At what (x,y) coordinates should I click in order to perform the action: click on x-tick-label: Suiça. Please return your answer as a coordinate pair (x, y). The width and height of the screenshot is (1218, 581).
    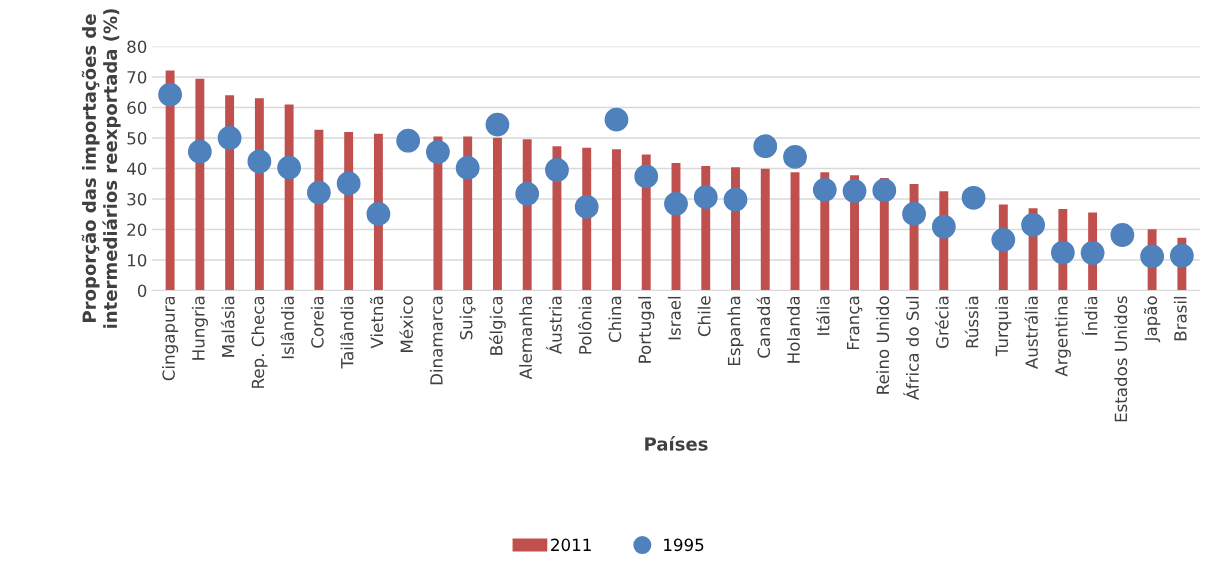
    Looking at the image, I should click on (467, 318).